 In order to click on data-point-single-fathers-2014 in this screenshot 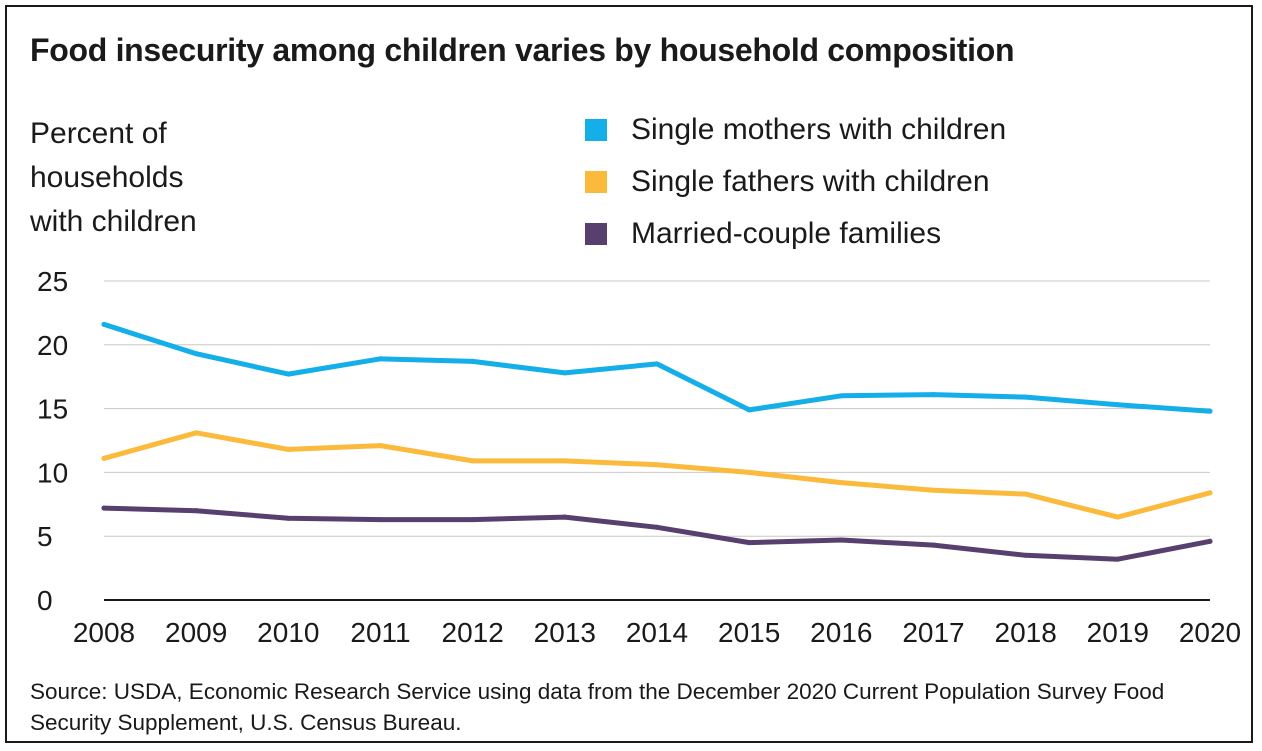, I will do `click(657, 465)`.